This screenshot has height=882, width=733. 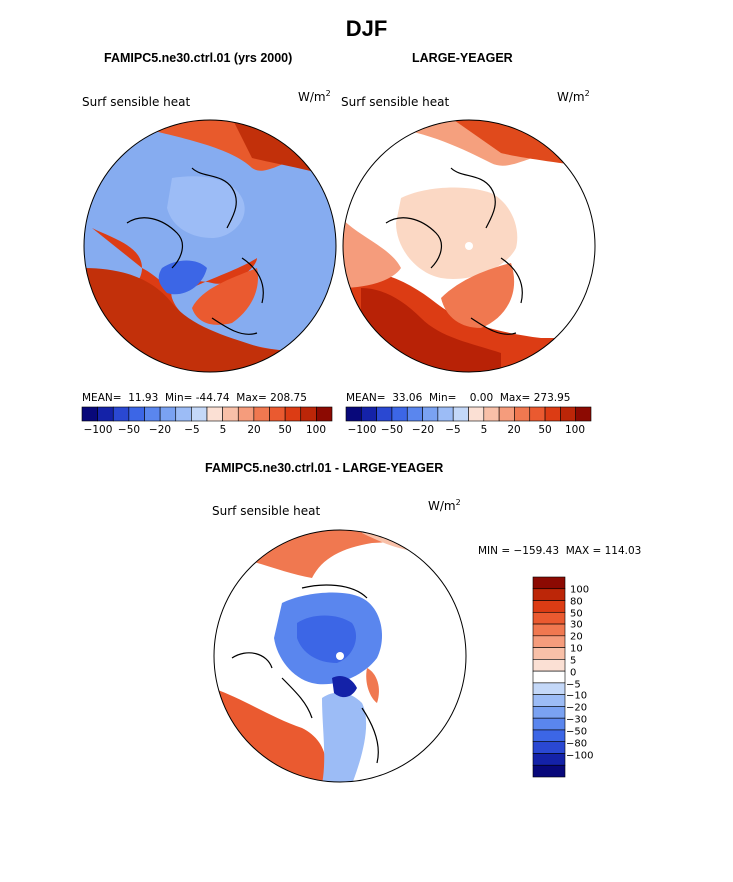 I want to click on panel3-colorbar, so click(x=549, y=677).